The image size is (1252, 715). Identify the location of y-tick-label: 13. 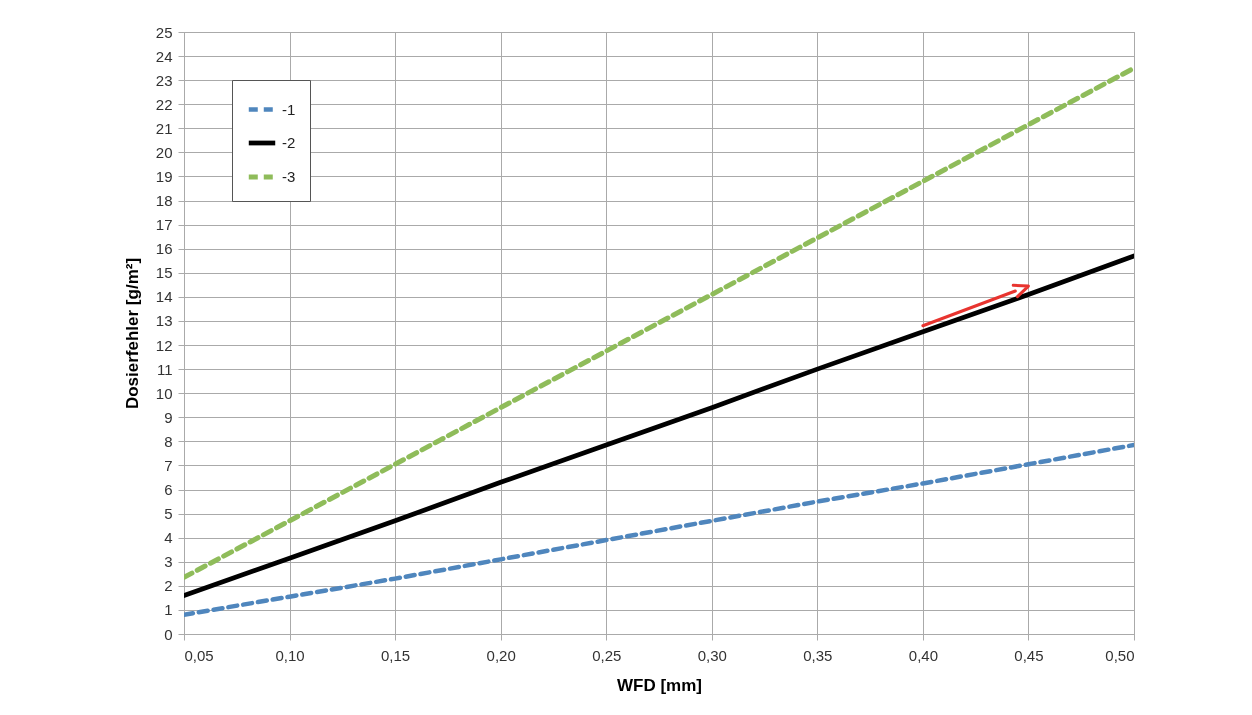
(164, 321).